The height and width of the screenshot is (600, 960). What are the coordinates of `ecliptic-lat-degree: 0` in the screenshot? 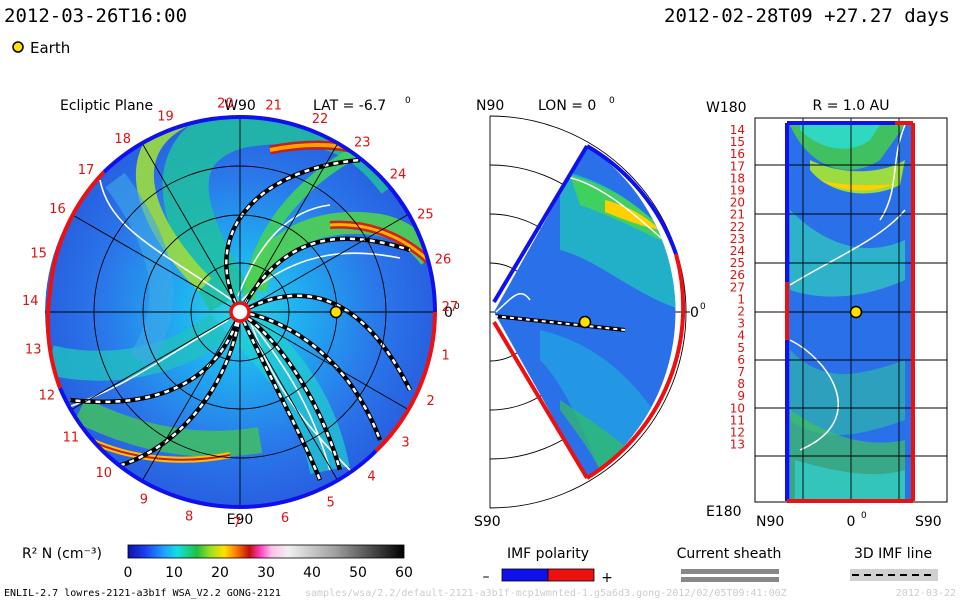 It's located at (408, 101).